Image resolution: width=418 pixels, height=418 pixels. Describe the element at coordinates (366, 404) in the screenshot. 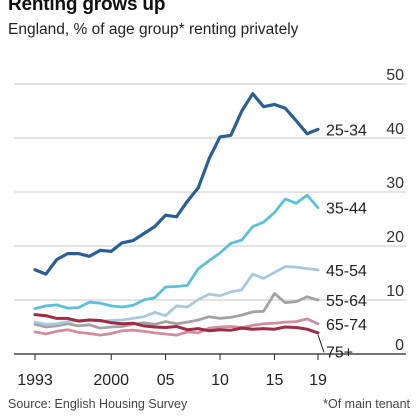

I see `footnote: *Of main tenant` at that location.